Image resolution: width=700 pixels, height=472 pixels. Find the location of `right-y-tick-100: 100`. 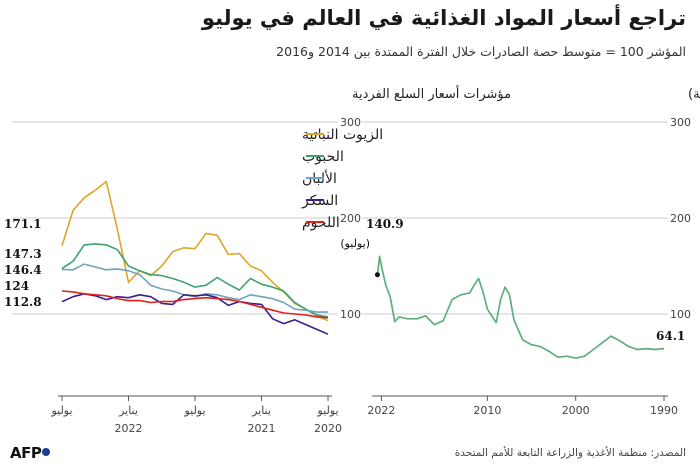

right-y-tick-100: 100 is located at coordinates (680, 314).